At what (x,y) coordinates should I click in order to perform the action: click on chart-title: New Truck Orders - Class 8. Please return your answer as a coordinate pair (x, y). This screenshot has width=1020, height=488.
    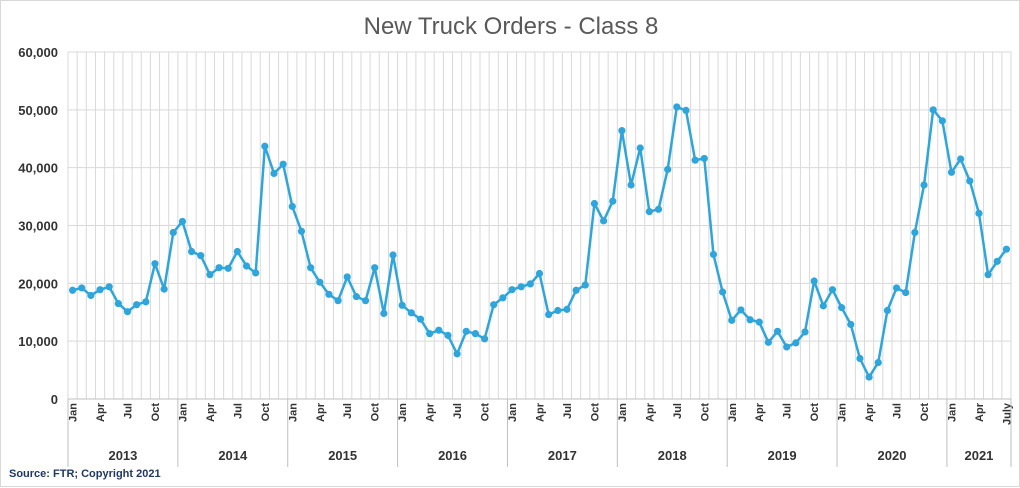
    Looking at the image, I should click on (511, 26).